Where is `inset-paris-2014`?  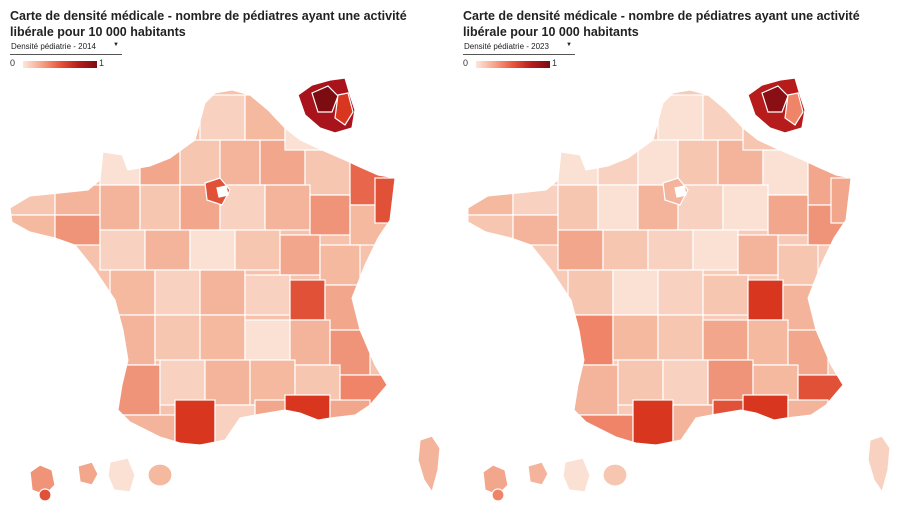
inset-paris-2014 is located at coordinates (325, 99).